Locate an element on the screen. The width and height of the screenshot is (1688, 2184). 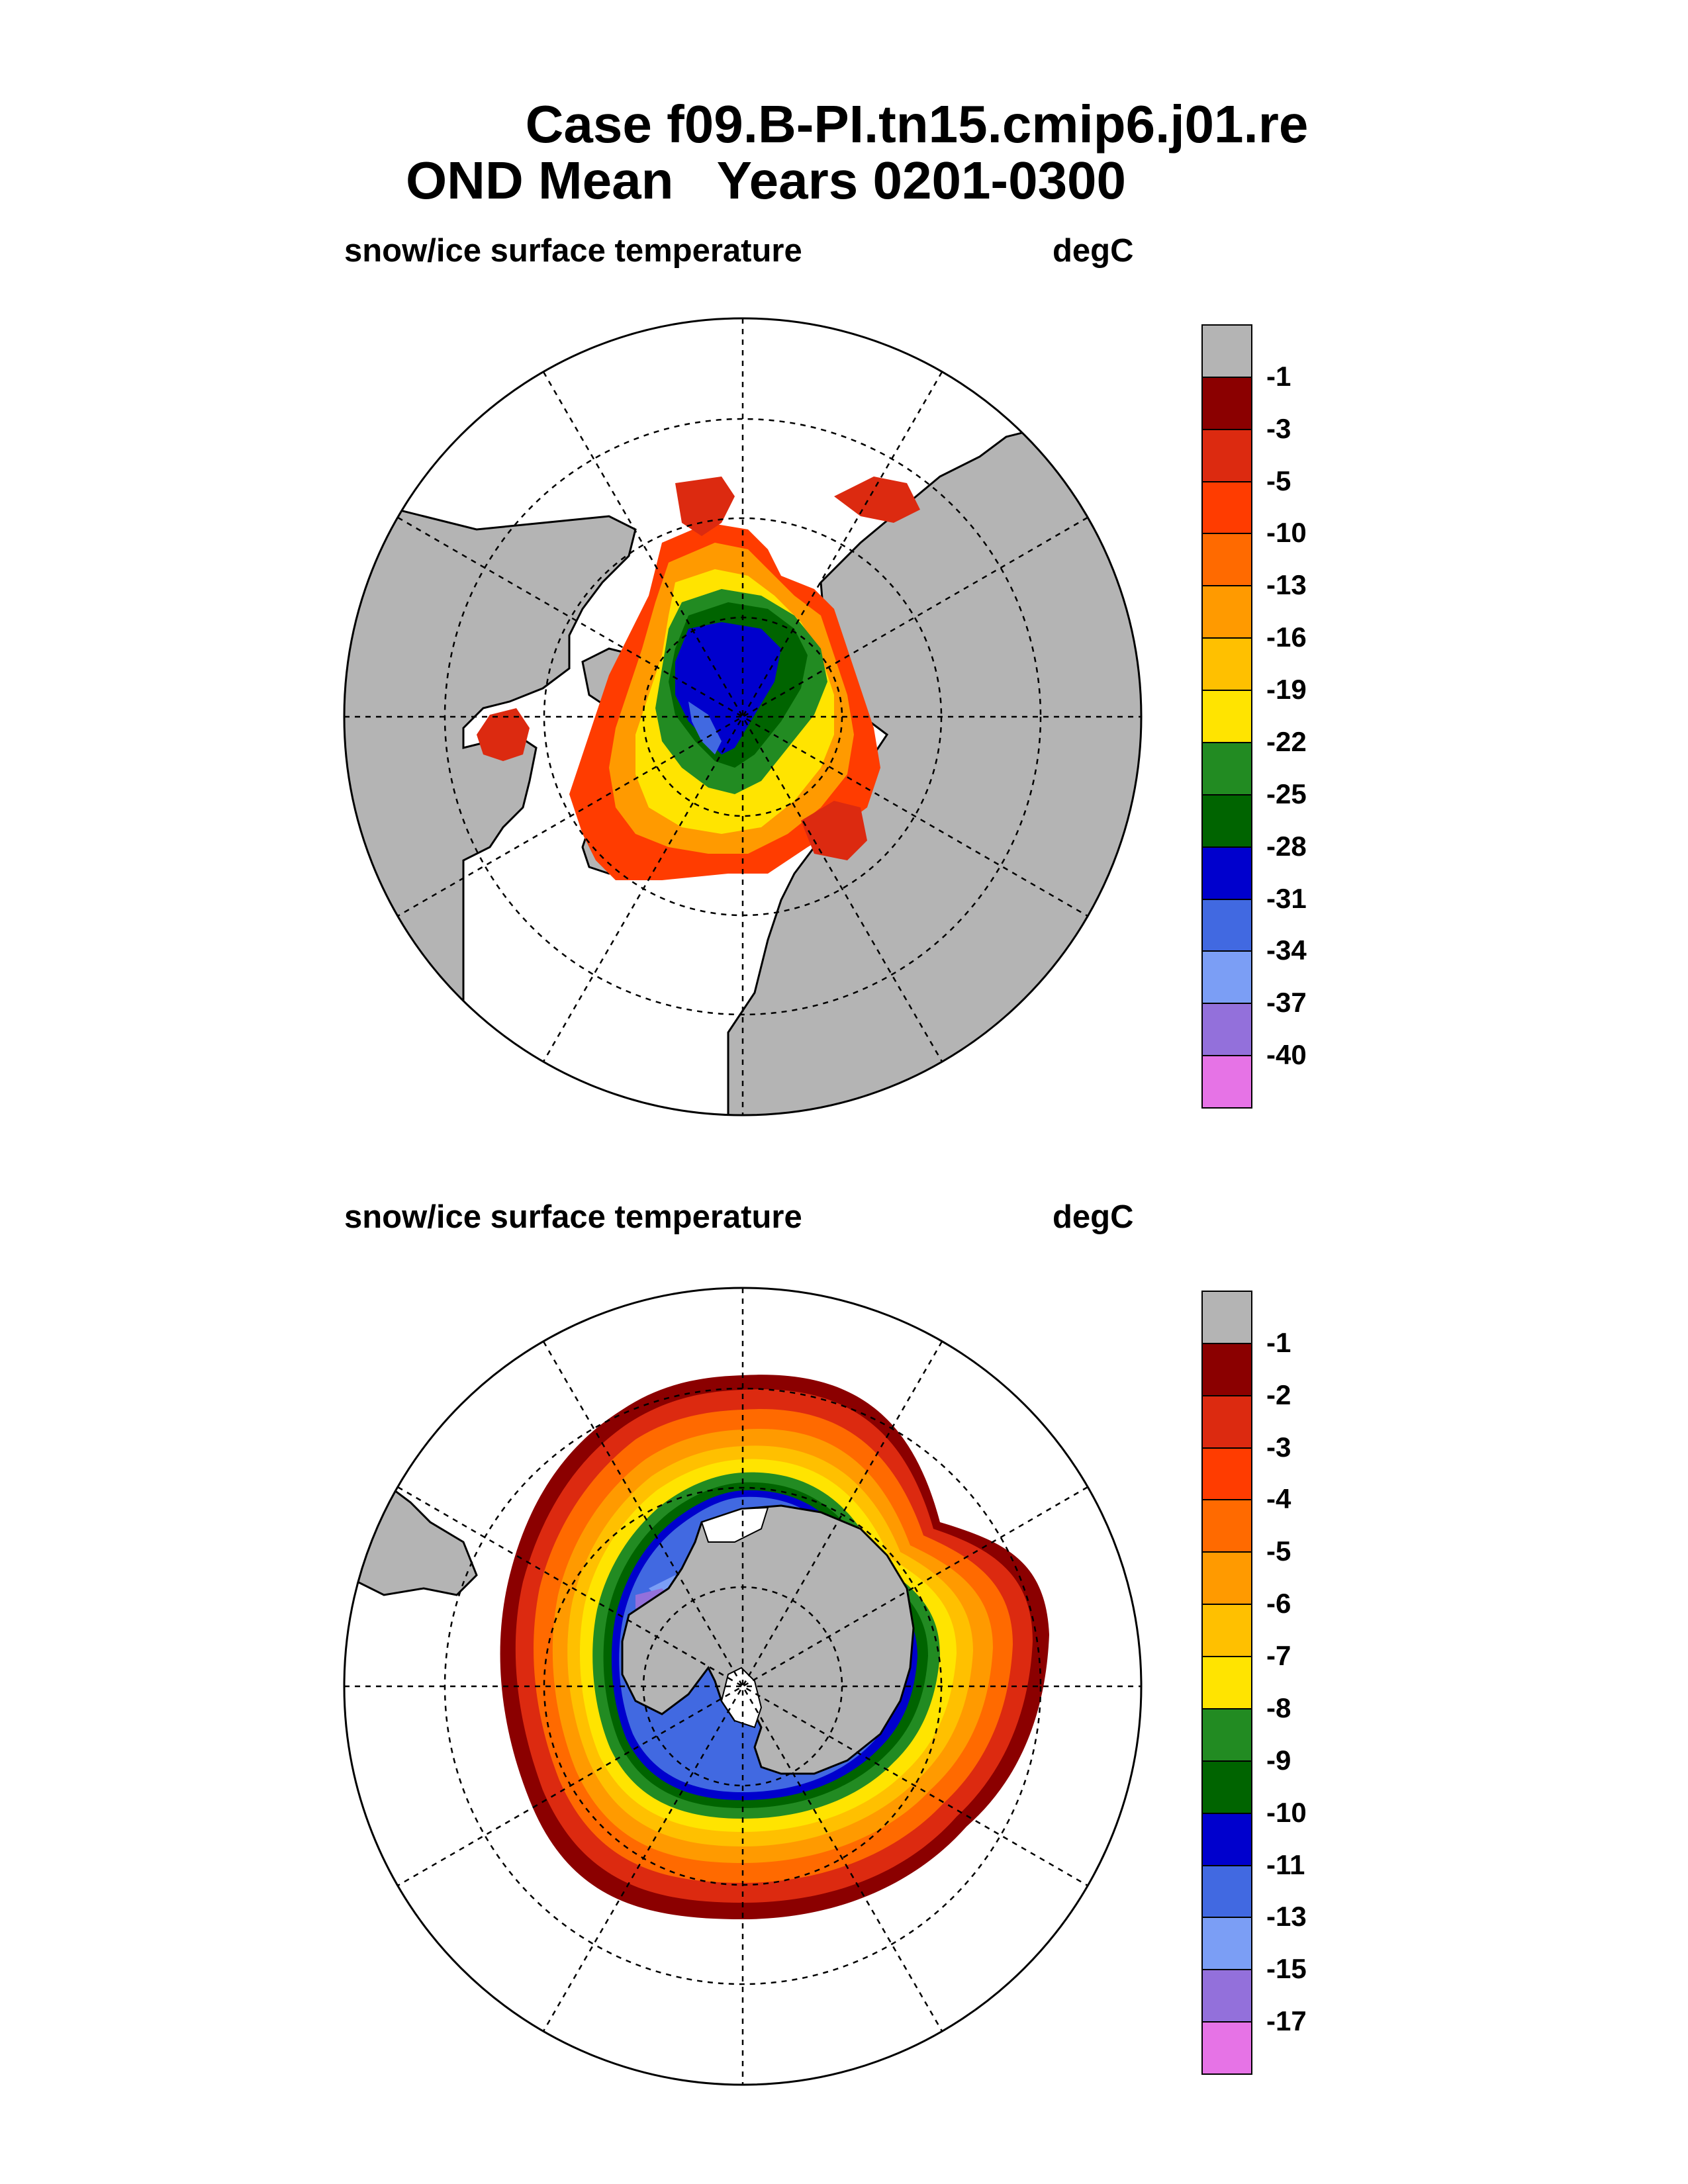
south-colorbar-label: -6 is located at coordinates (1278, 1604).